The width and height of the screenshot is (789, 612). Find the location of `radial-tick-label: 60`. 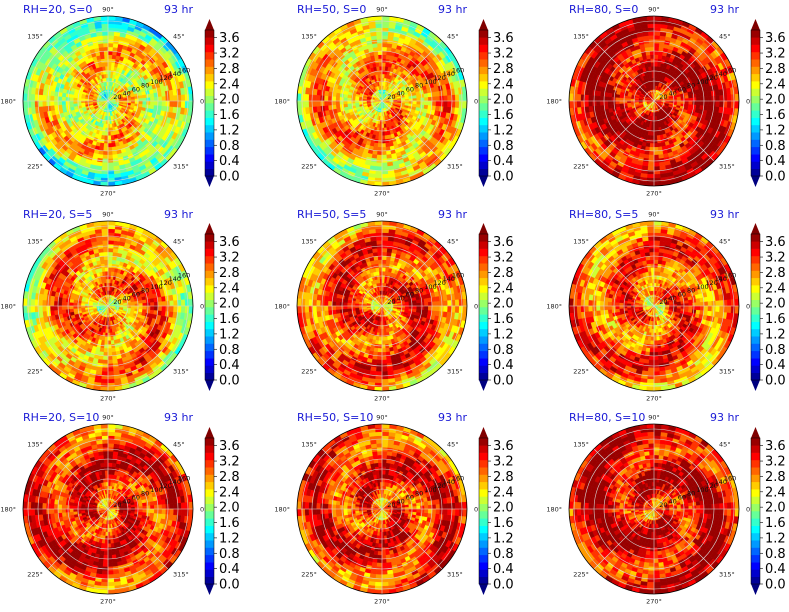

radial-tick-label: 60 is located at coordinates (410, 90).